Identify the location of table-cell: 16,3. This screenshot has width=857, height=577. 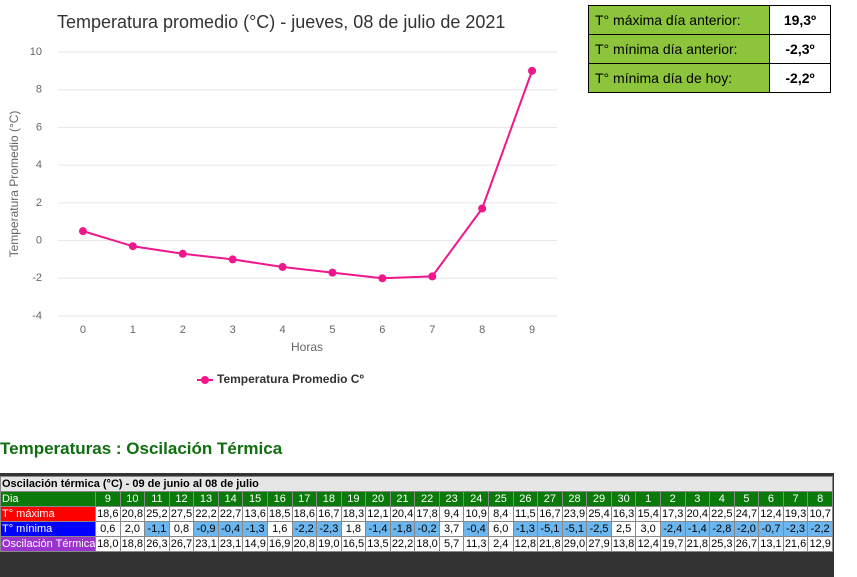
(623, 514).